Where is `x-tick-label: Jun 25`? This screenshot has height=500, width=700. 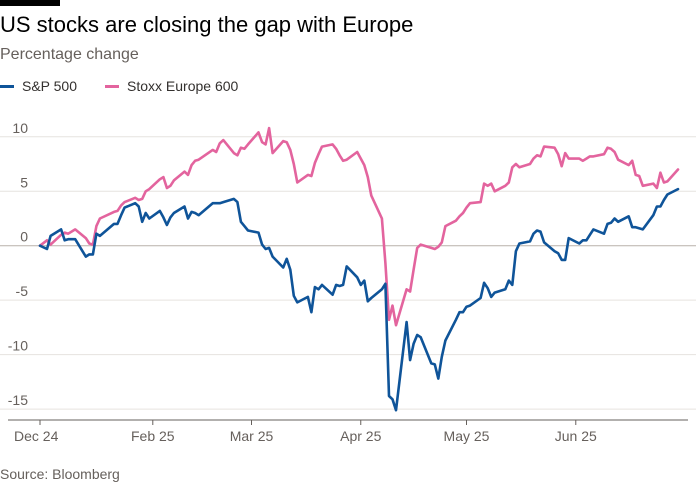
x-tick-label: Jun 25 is located at coordinates (576, 436).